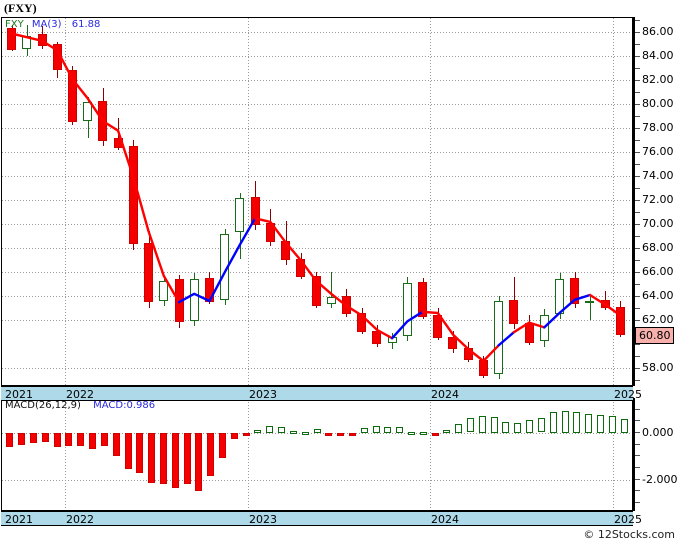  Describe the element at coordinates (317, 433) in the screenshot. I see `macd-gridline` at that location.